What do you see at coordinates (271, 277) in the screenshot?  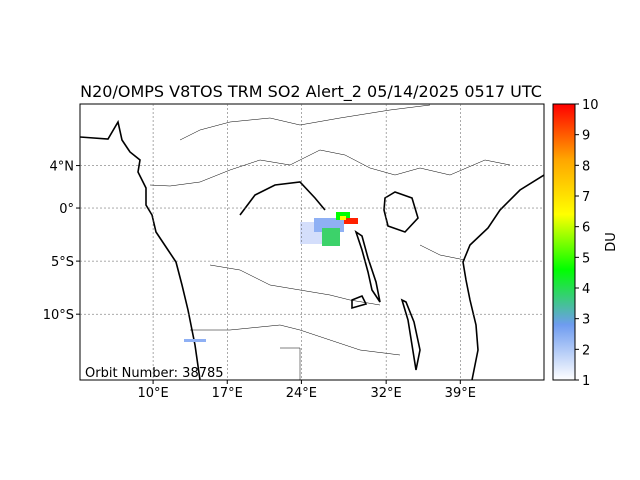 I see `so2-plume` at bounding box center [271, 277].